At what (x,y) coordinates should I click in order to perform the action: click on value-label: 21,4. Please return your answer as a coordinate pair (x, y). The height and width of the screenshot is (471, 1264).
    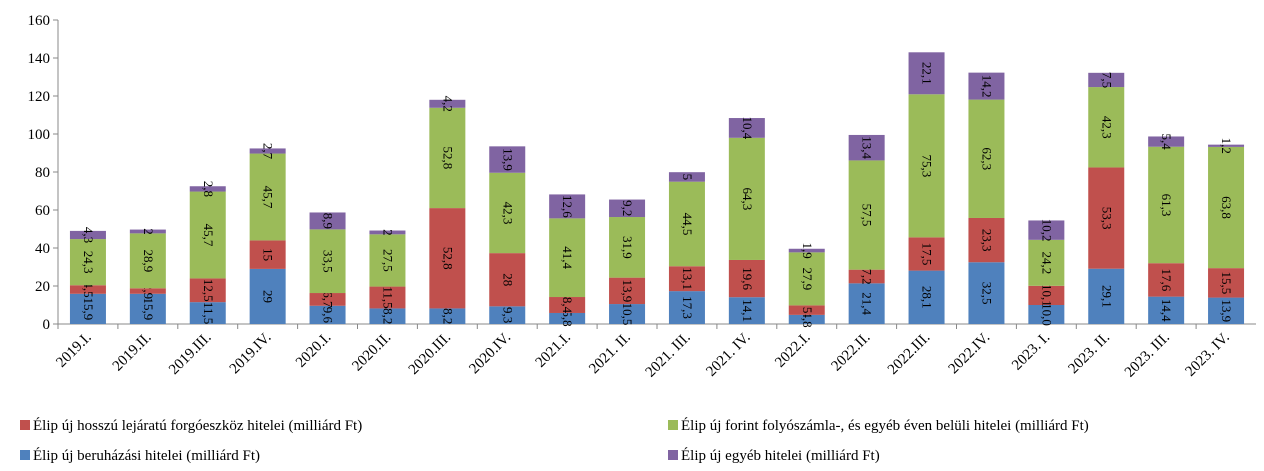
    Looking at the image, I should click on (867, 303).